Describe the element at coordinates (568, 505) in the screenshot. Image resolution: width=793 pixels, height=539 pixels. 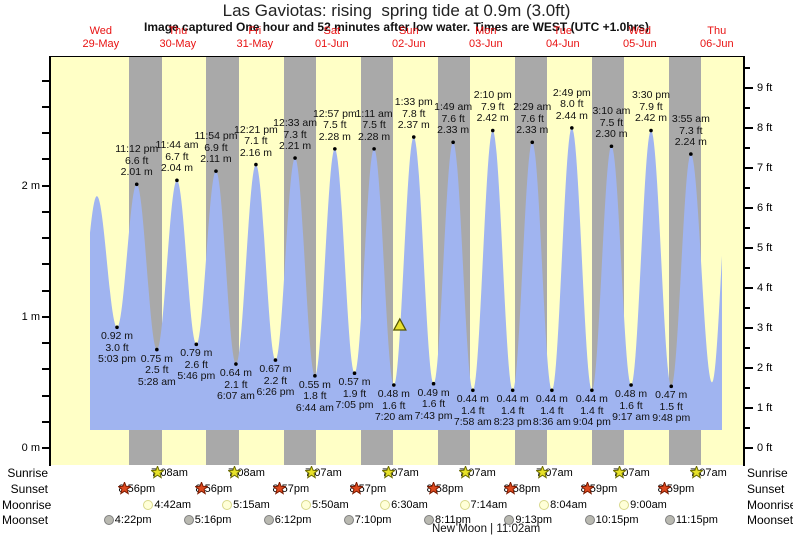
I see `moonrise-time: 8:04am` at that location.